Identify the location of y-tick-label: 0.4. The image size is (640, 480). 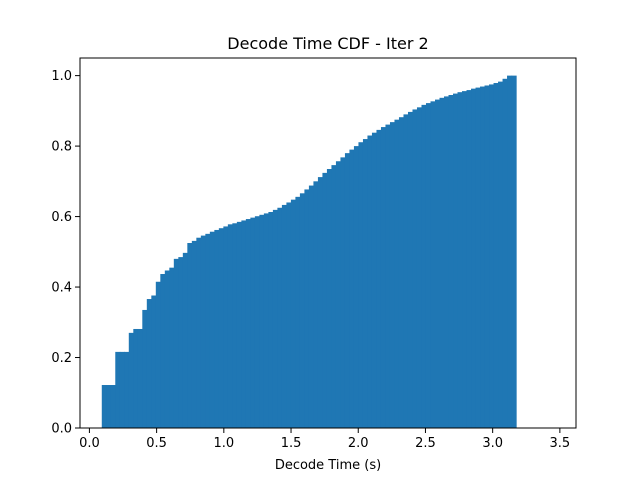
(61, 288).